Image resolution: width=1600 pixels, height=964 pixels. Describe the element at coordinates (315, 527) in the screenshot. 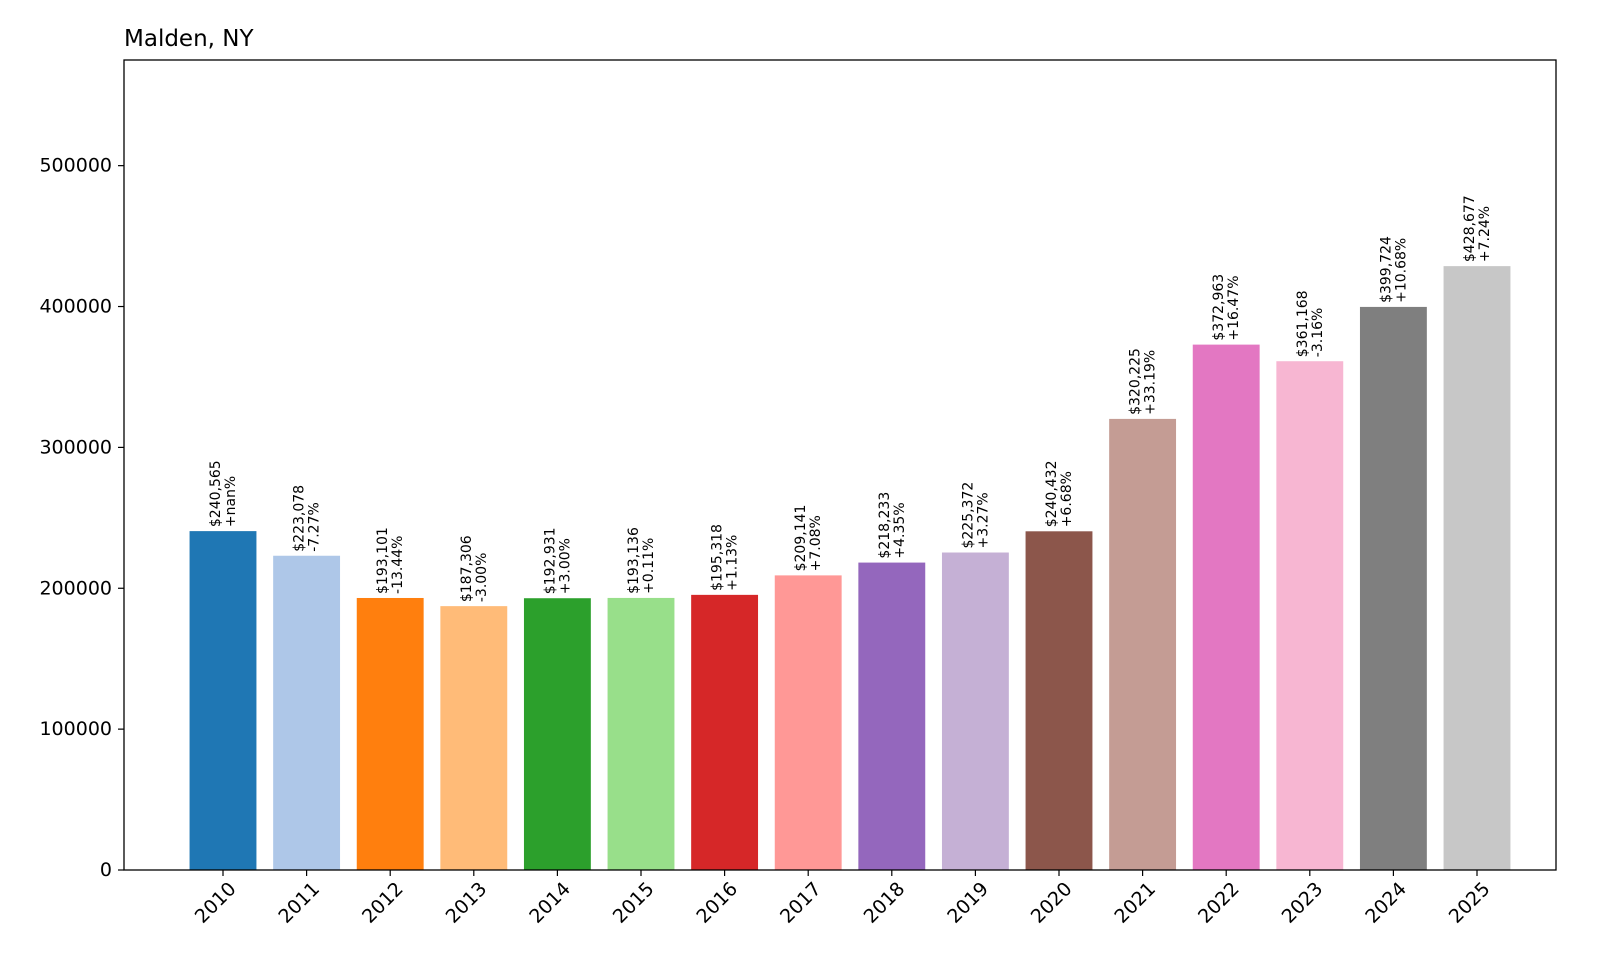

I see `change-label-2011: -7.27%` at that location.